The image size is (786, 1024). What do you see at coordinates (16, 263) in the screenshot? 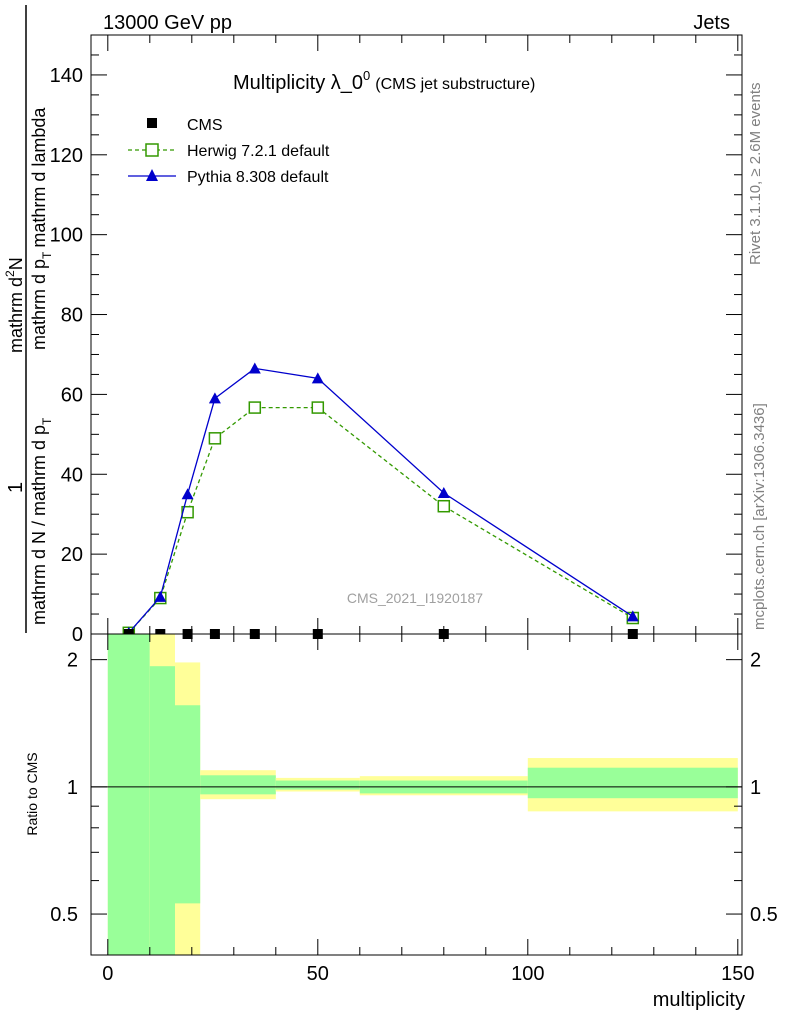
I see `ylabel-numerator-n: N` at bounding box center [16, 263].